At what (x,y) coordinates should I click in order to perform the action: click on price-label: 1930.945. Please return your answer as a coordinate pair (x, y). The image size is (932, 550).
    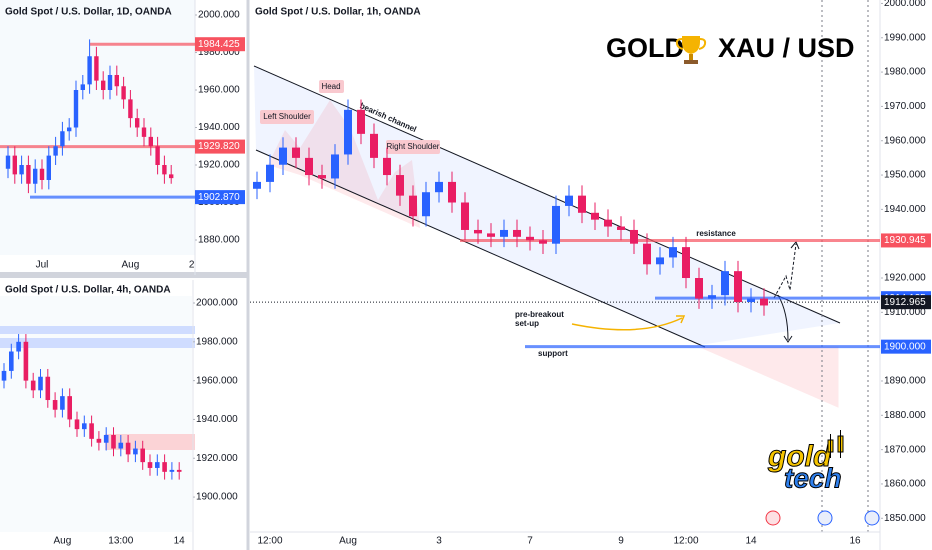
    Looking at the image, I should click on (905, 240).